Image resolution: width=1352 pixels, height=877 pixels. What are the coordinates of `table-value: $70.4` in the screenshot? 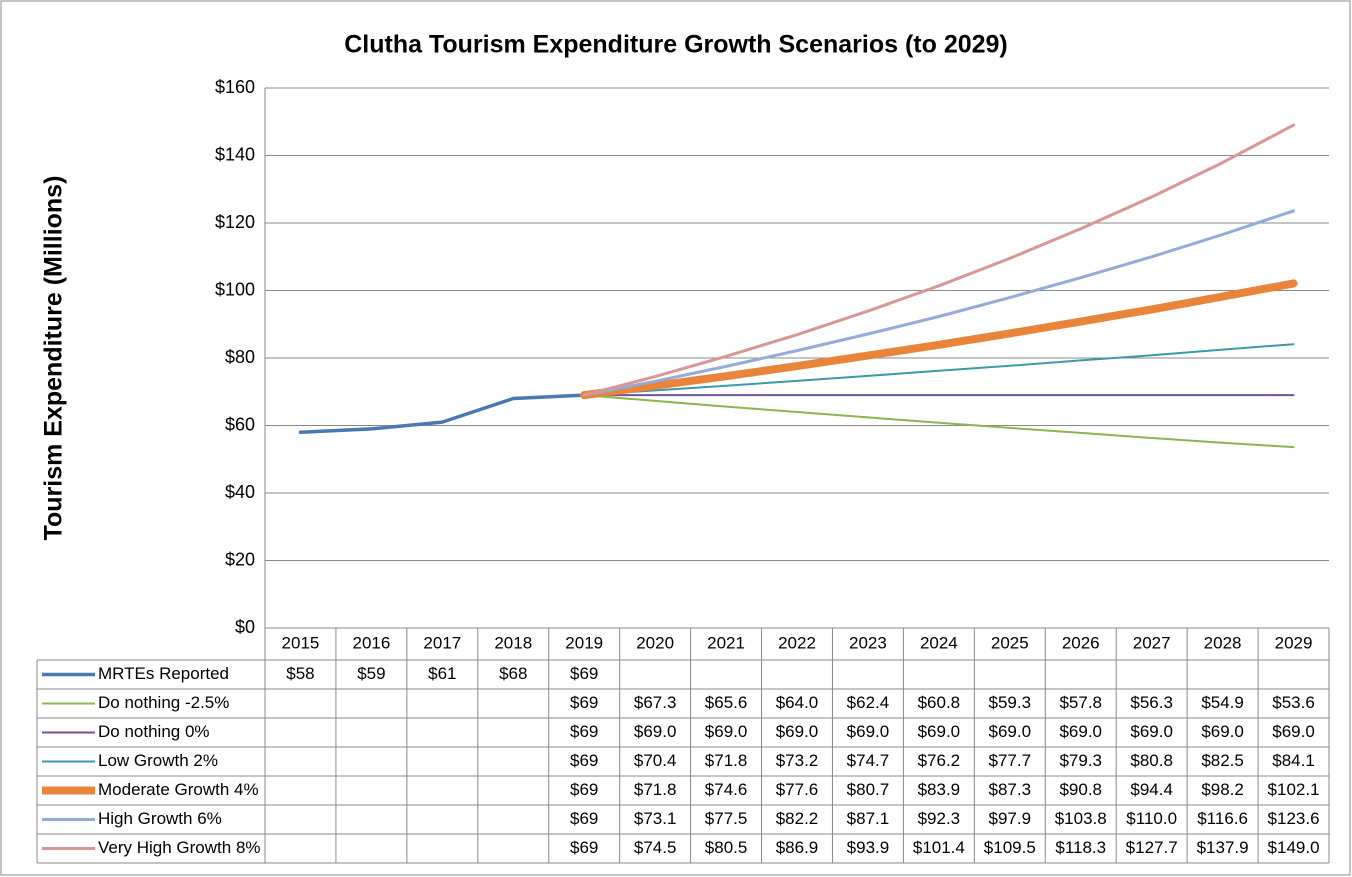 It's located at (655, 760).